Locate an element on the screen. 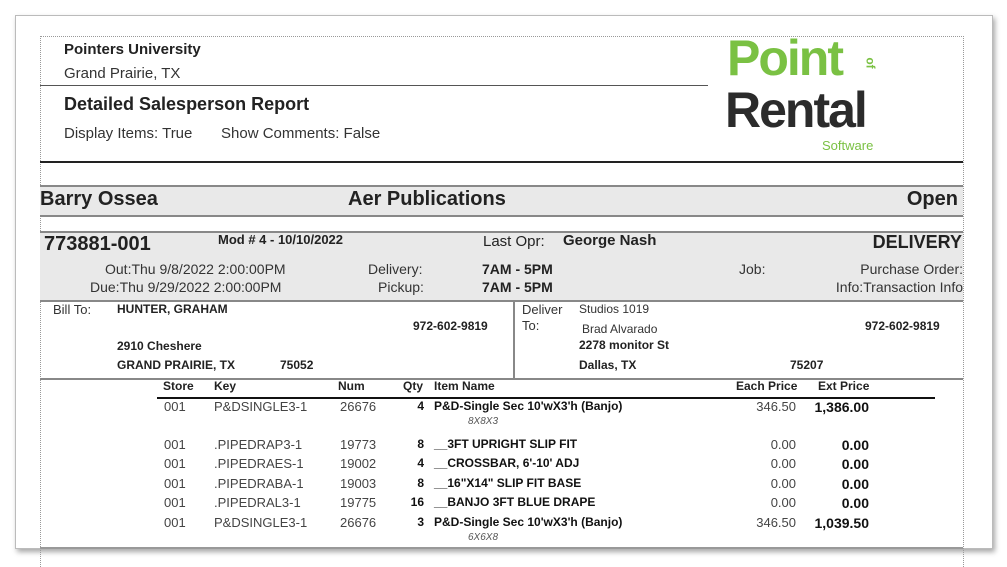 Image resolution: width=1007 pixels, height=567 pixels. col-store: Store is located at coordinates (178, 386).